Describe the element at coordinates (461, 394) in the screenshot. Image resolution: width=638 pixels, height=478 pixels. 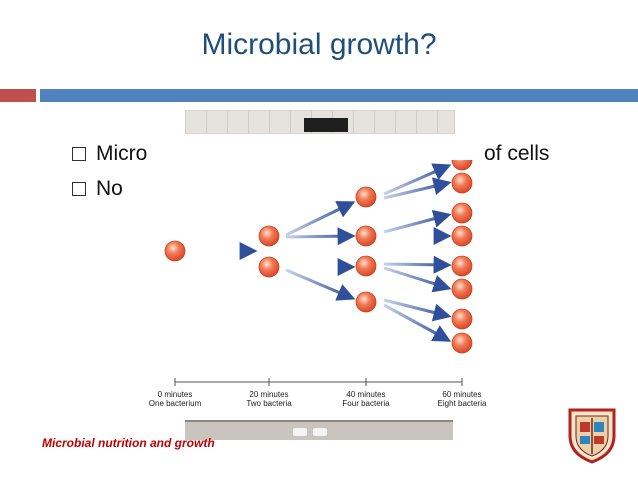
I see `time-label: 60 minutes` at that location.